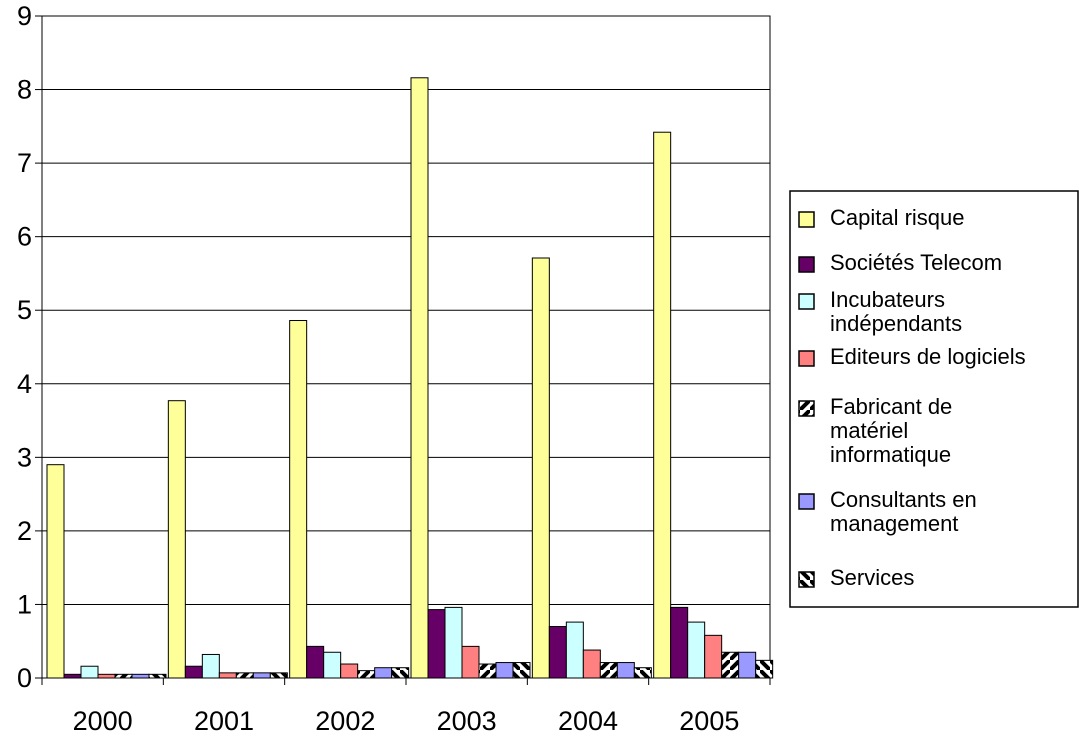 Image resolution: width=1079 pixels, height=738 pixels. Describe the element at coordinates (24, 457) in the screenshot. I see `y-tick-label: 3` at that location.